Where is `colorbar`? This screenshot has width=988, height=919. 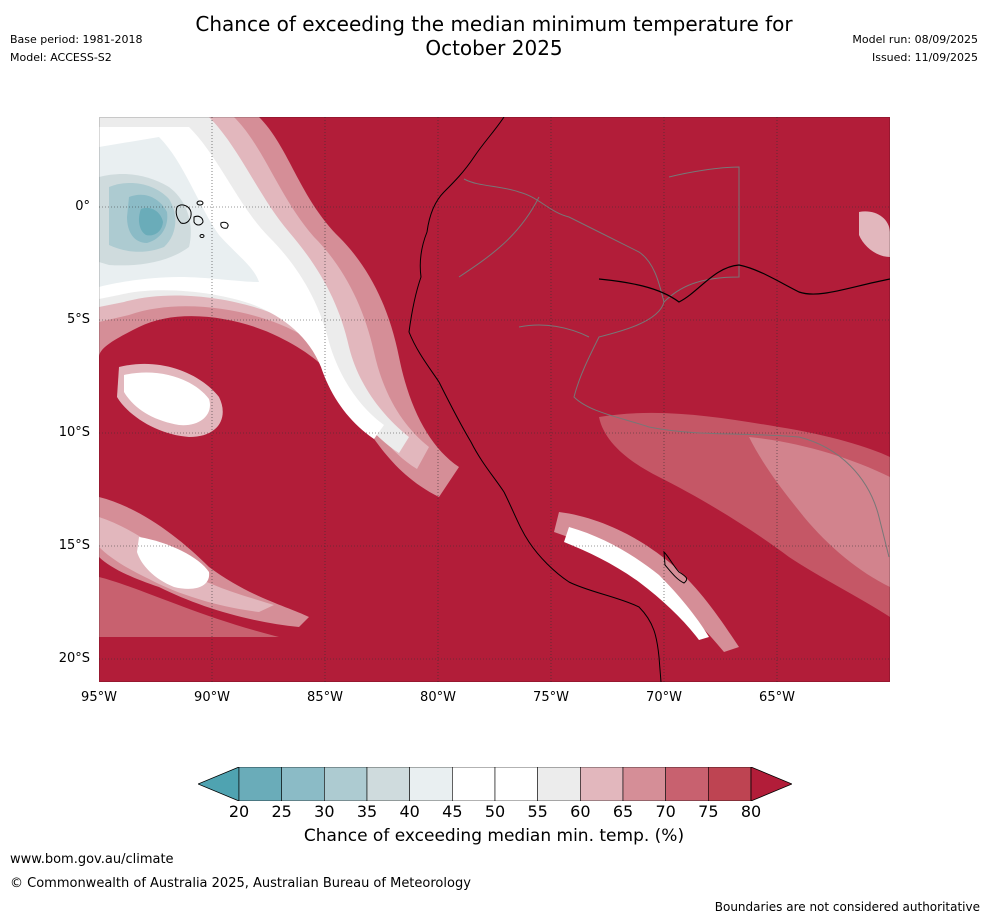 colorbar is located at coordinates (495, 784).